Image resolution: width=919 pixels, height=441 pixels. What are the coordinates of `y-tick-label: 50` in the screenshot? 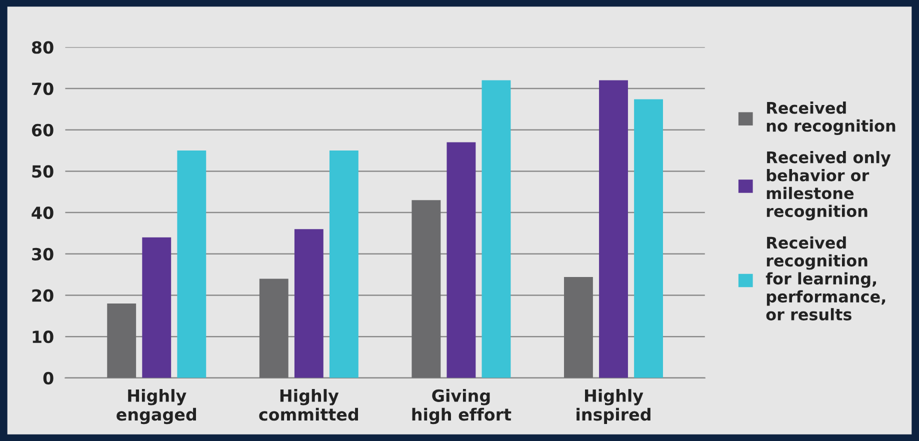 It's located at (43, 171).